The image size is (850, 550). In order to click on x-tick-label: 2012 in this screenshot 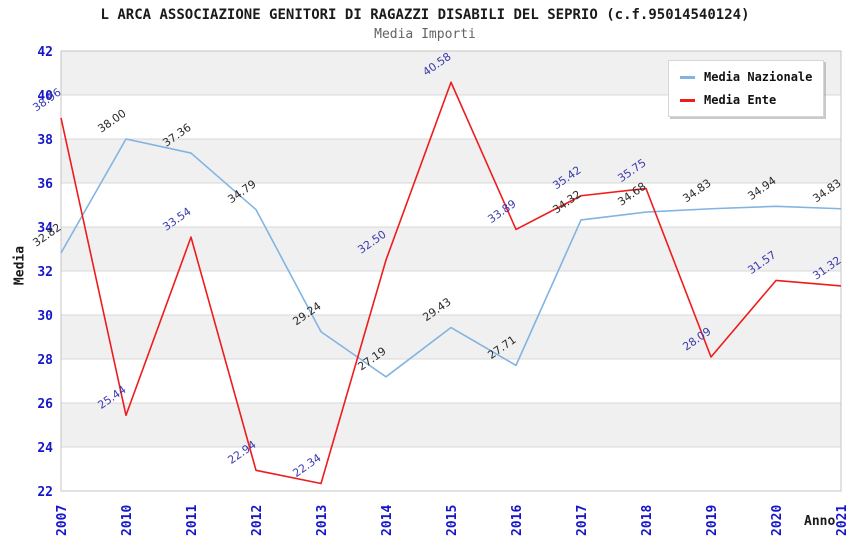, I will do `click(257, 520)`.